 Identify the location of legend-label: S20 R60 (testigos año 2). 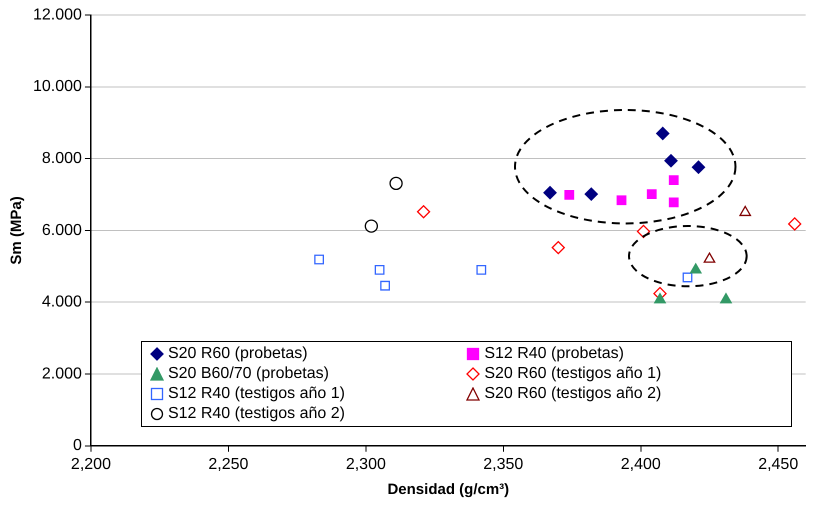
(573, 393).